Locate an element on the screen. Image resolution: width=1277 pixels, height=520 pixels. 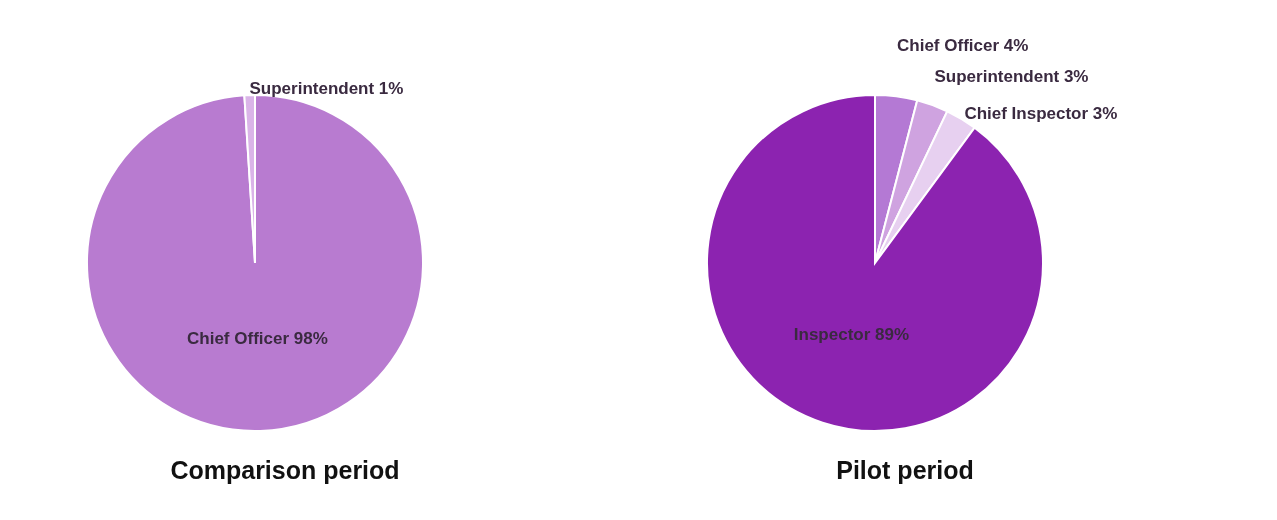
slice-label: Superintendent 3% is located at coordinates (1011, 77).